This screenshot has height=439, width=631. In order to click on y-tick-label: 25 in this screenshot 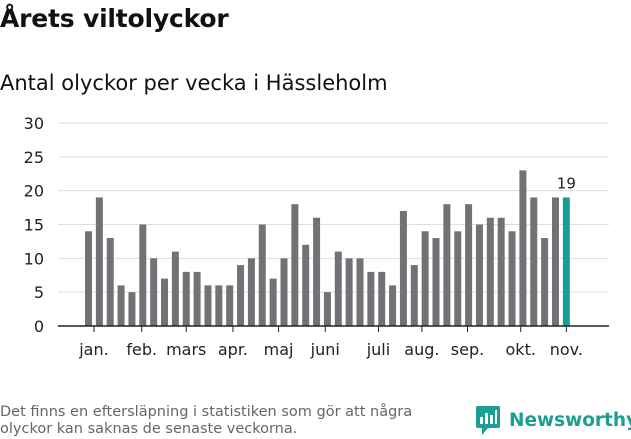, I will do `click(34, 157)`.